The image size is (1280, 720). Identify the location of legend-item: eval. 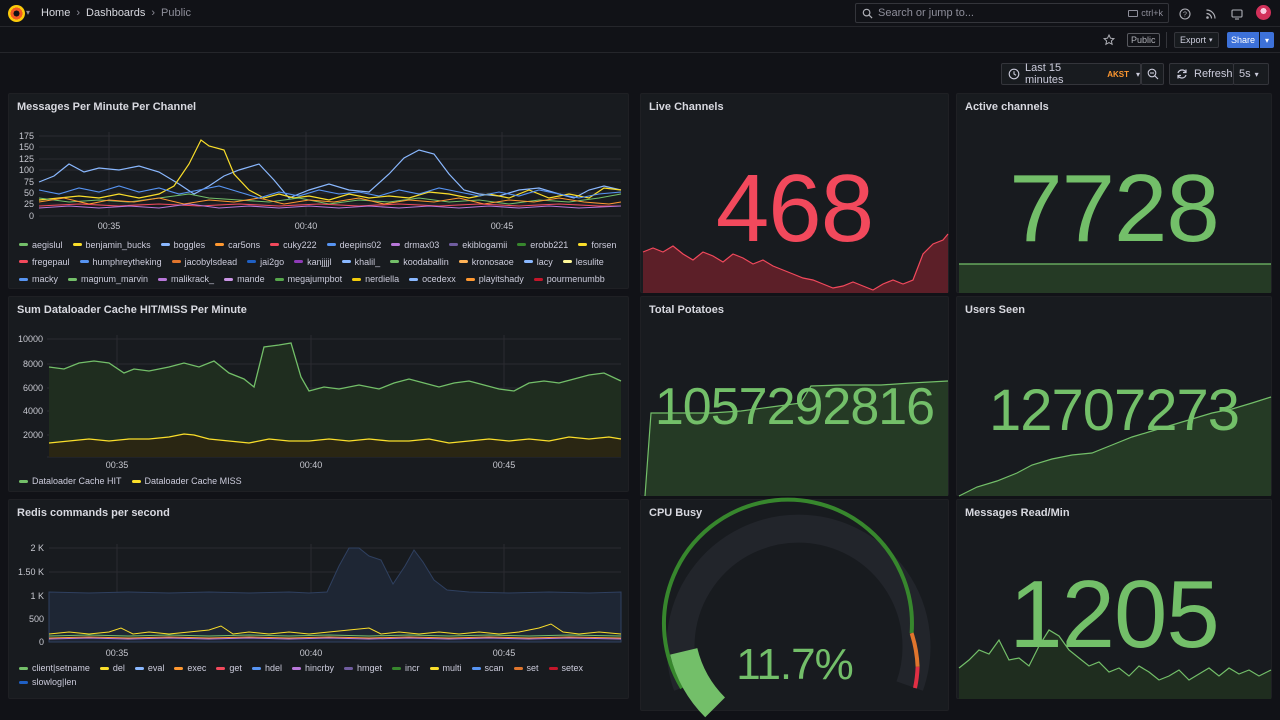
(149, 668).